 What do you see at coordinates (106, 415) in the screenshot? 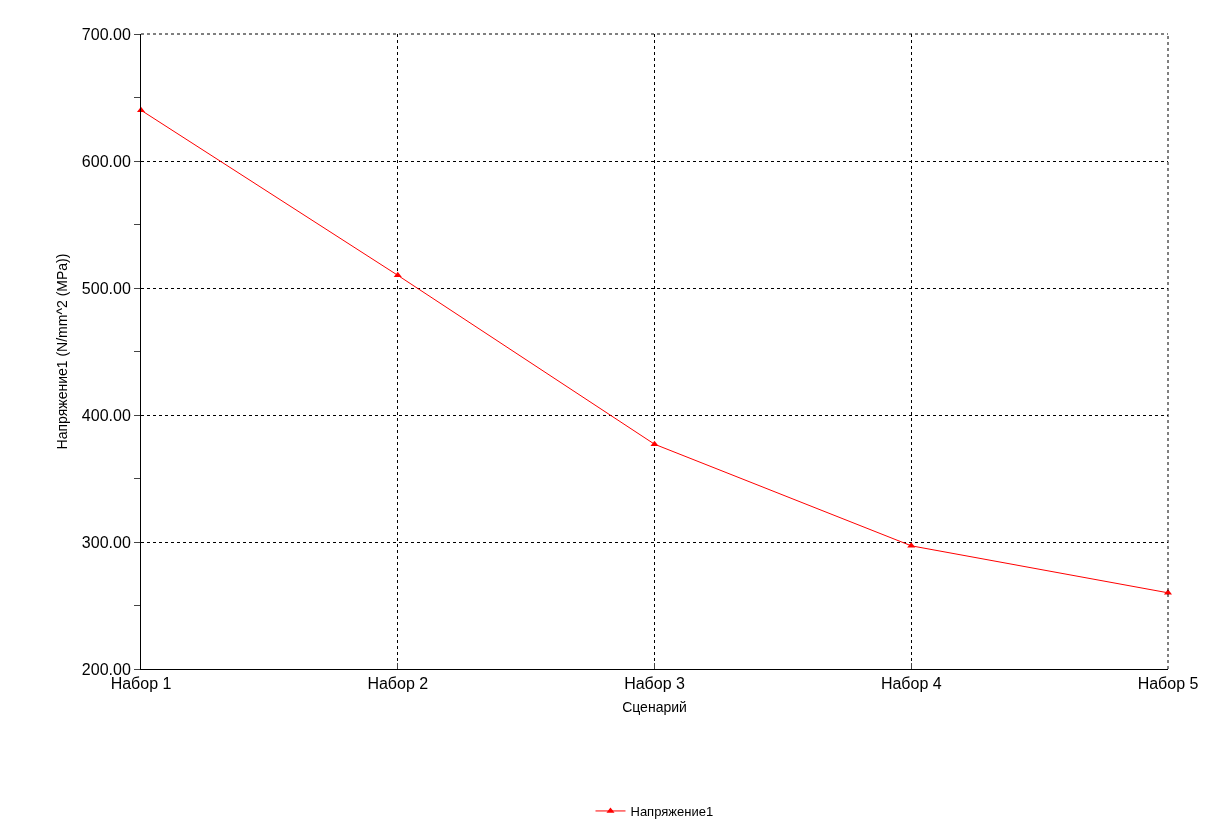
I see `y-tick-label: 400.00` at bounding box center [106, 415].